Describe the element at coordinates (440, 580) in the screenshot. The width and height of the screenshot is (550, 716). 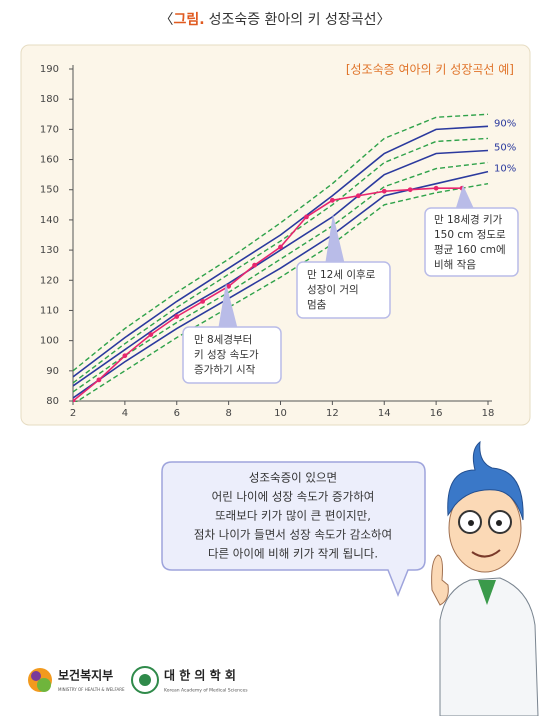
I see `doctor-hand` at that location.